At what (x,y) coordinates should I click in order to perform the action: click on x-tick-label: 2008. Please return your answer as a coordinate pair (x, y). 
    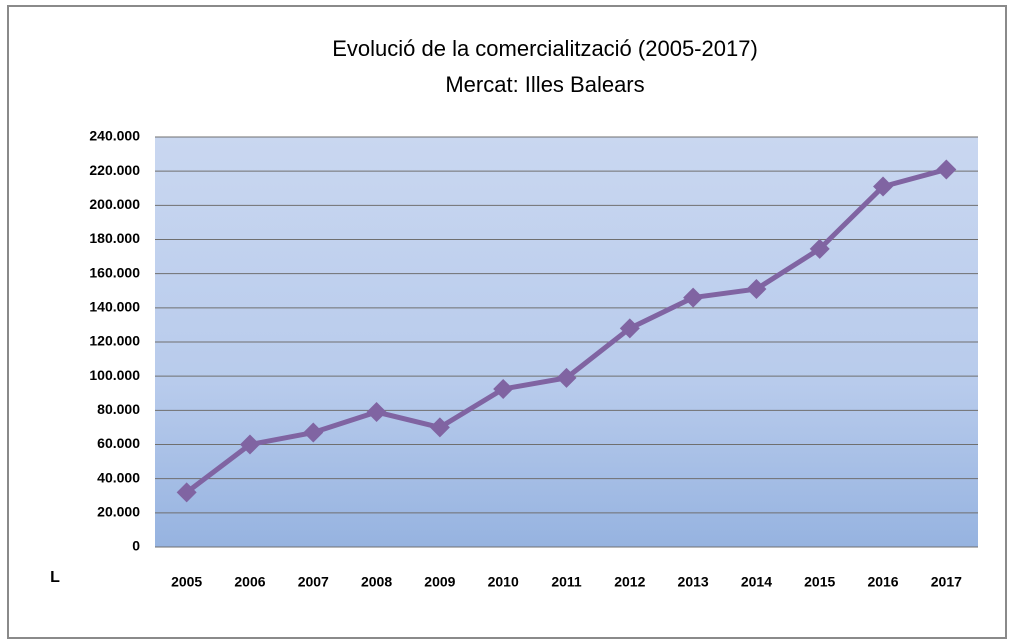
    Looking at the image, I should click on (376, 582).